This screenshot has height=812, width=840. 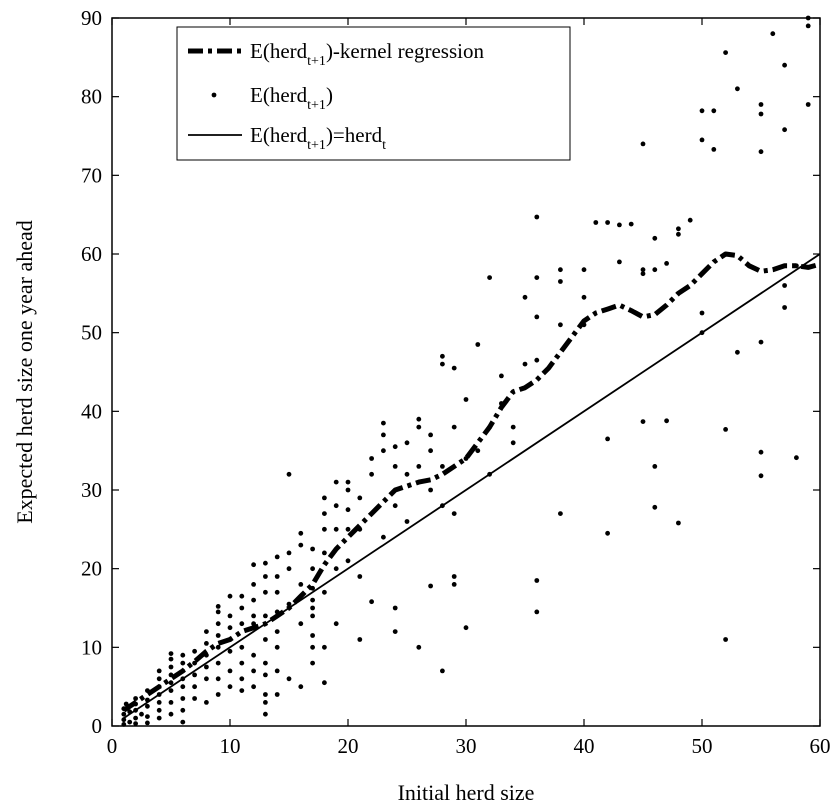 I want to click on y-tick-label: 60, so click(x=91, y=254).